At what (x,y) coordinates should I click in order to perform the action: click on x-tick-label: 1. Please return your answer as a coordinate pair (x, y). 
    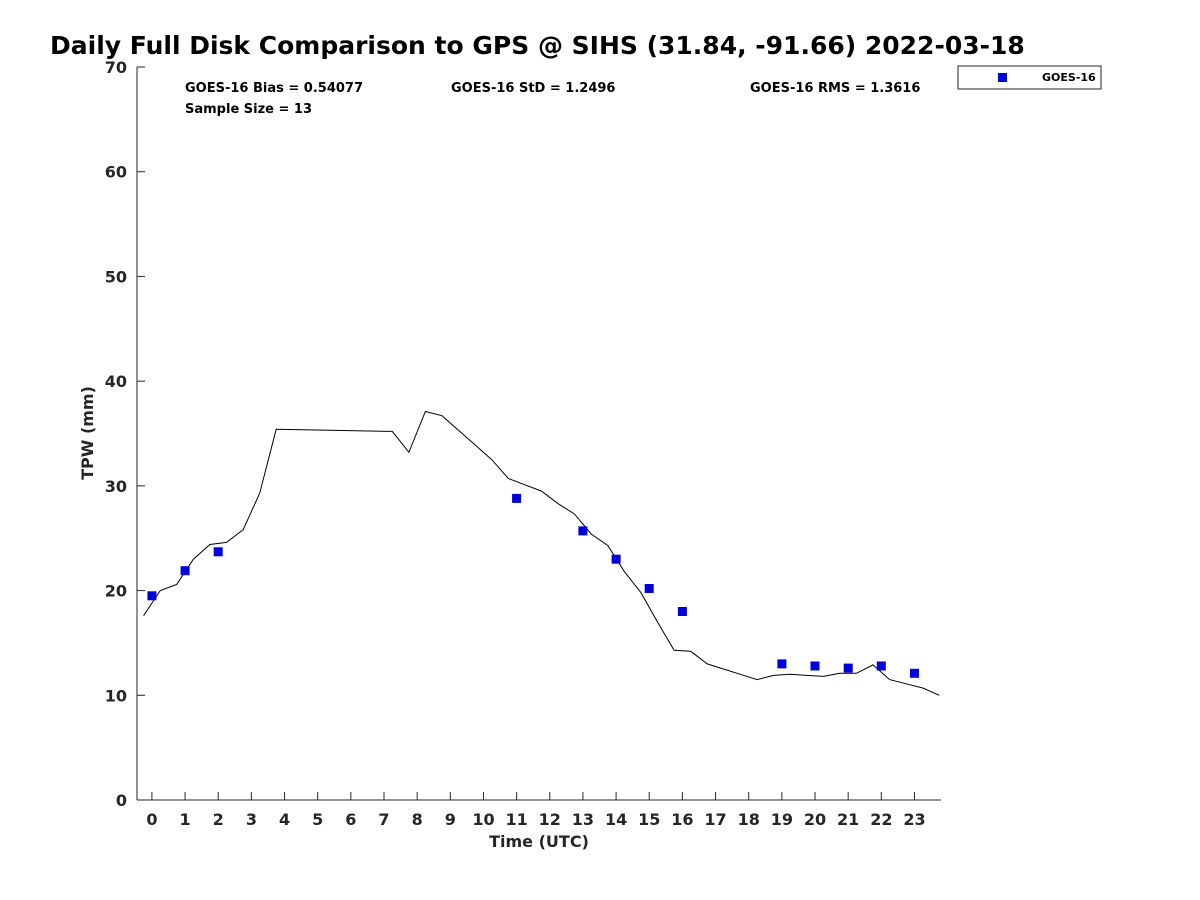
    Looking at the image, I should click on (185, 819).